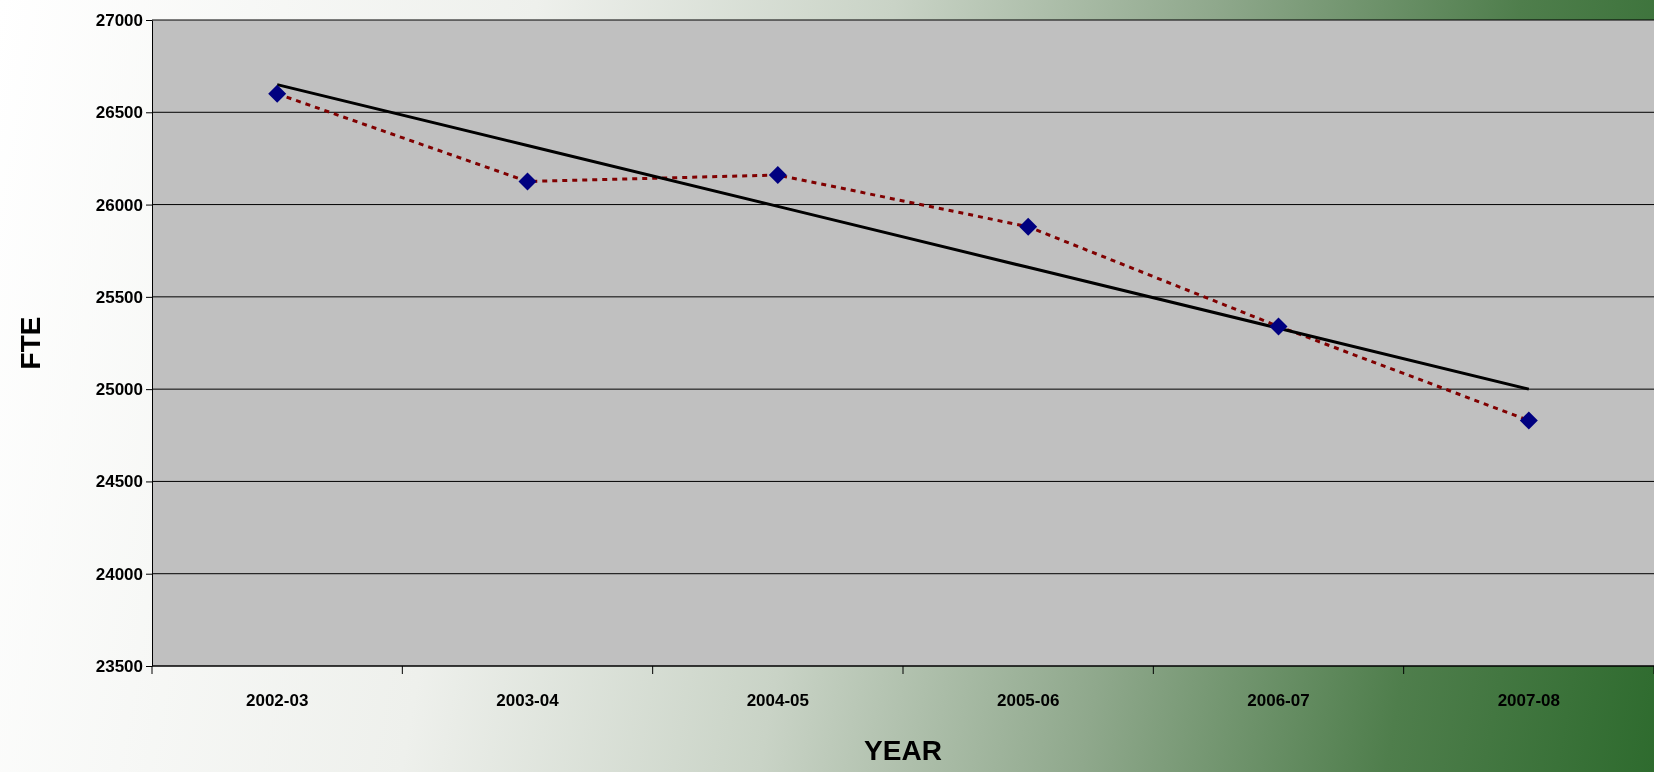 The image size is (1654, 772). I want to click on x-tick-label: 2006-07, so click(1278, 700).